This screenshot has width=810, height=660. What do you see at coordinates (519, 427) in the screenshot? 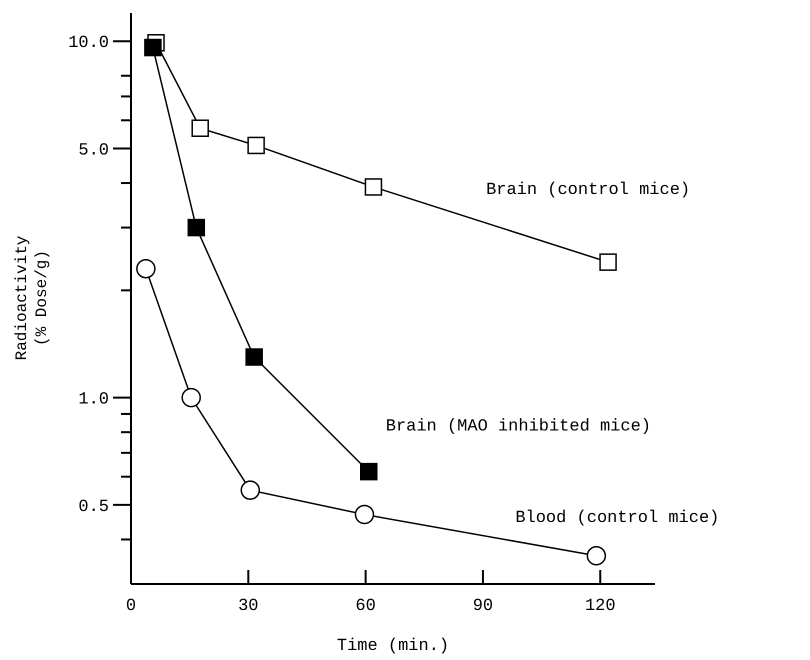
I see `series-label: Brain (MAO inhibited mice)` at bounding box center [519, 427].